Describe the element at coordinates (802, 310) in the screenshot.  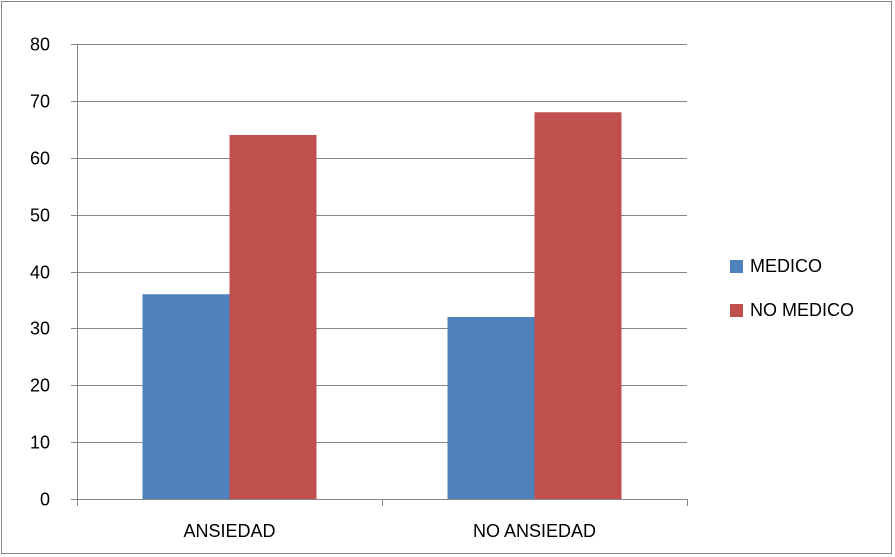
I see `legend-label: NO MEDICO` at that location.